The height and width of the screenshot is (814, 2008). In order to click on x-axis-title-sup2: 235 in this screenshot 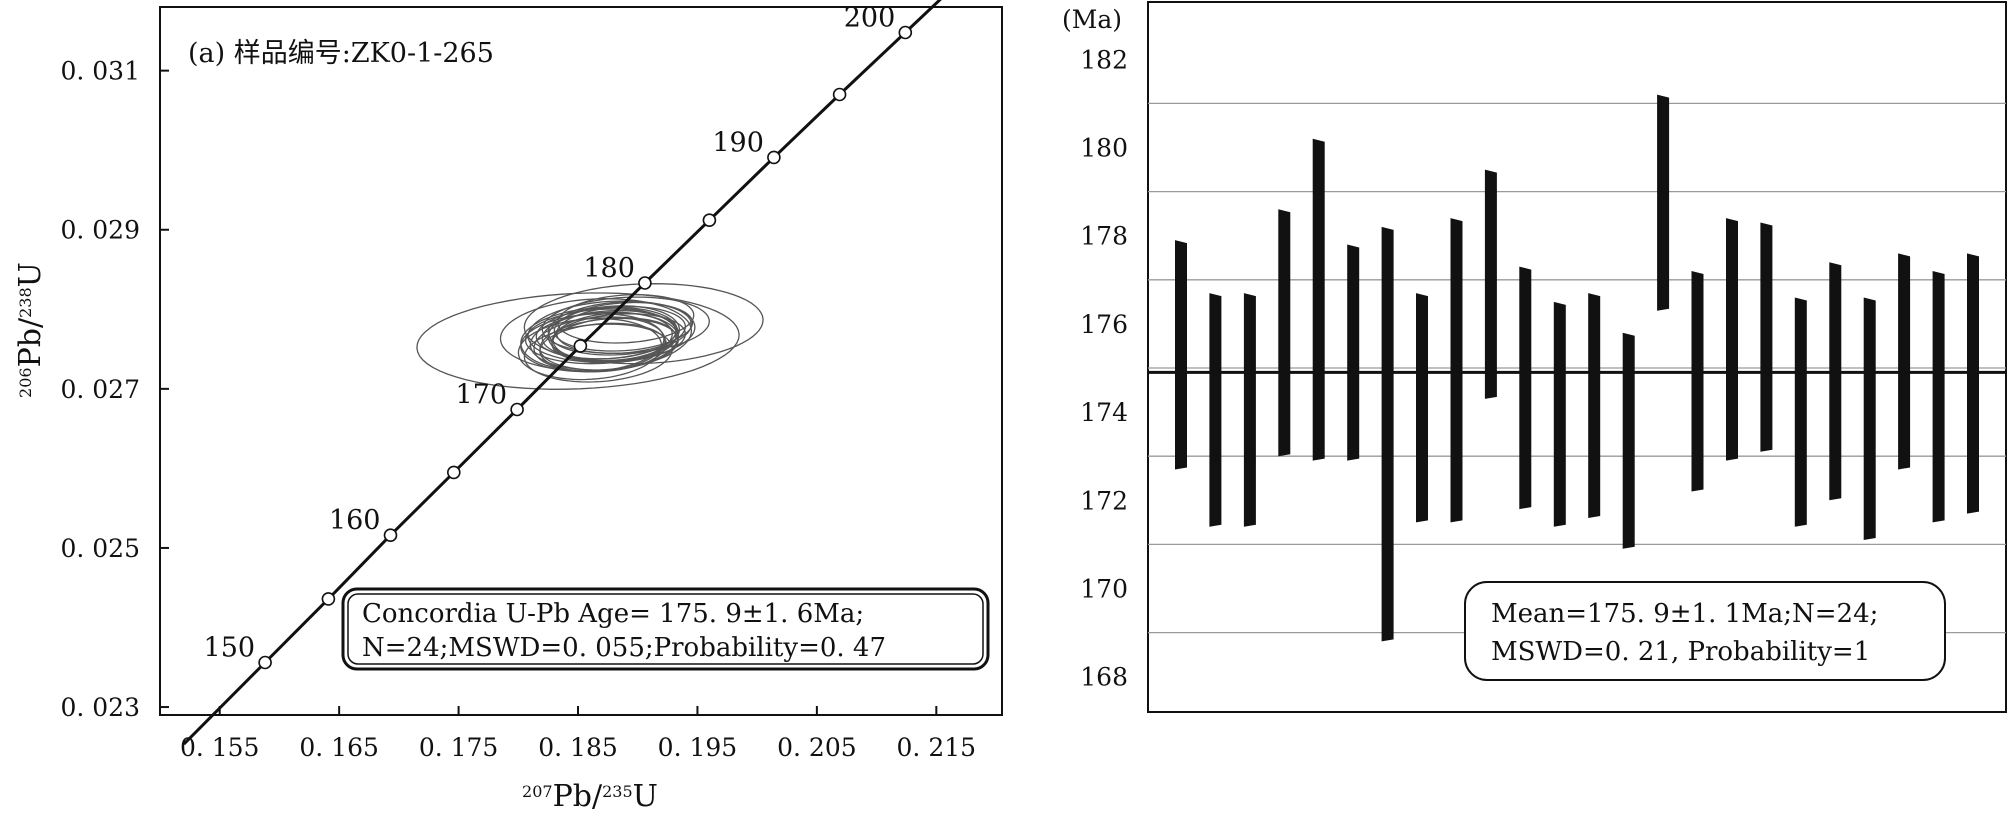, I will do `click(617, 791)`.